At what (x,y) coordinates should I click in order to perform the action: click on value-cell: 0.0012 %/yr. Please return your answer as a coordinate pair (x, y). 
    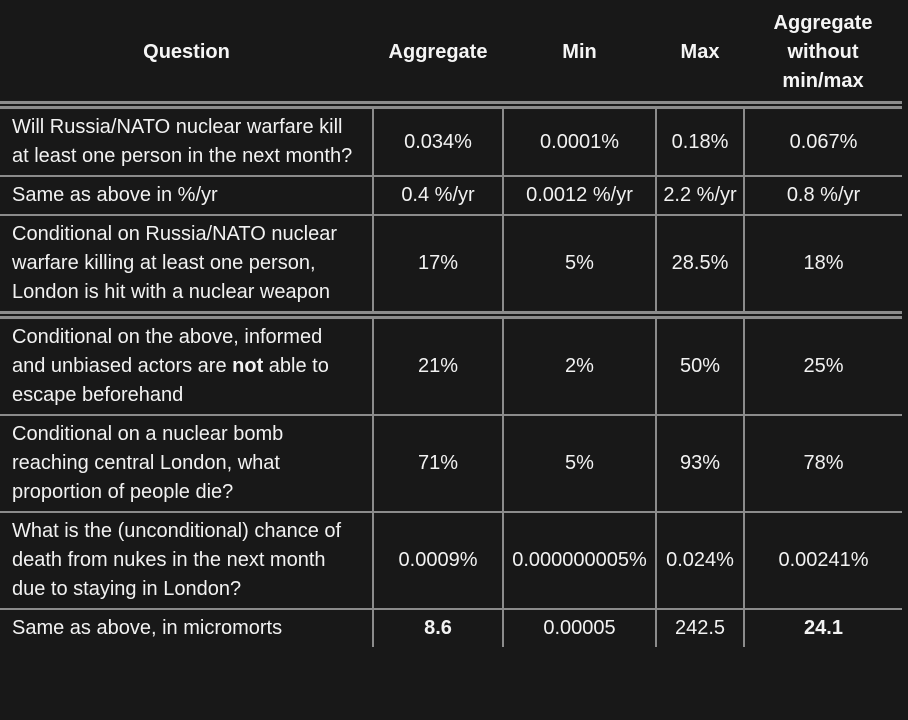
    Looking at the image, I should click on (579, 195).